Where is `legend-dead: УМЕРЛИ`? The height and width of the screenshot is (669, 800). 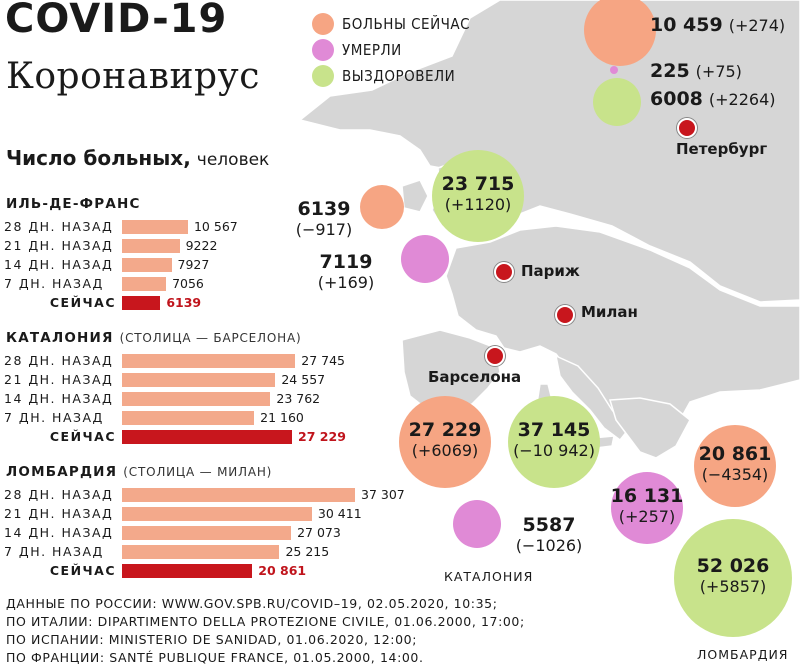
legend-dead: УМЕРЛИ is located at coordinates (357, 50).